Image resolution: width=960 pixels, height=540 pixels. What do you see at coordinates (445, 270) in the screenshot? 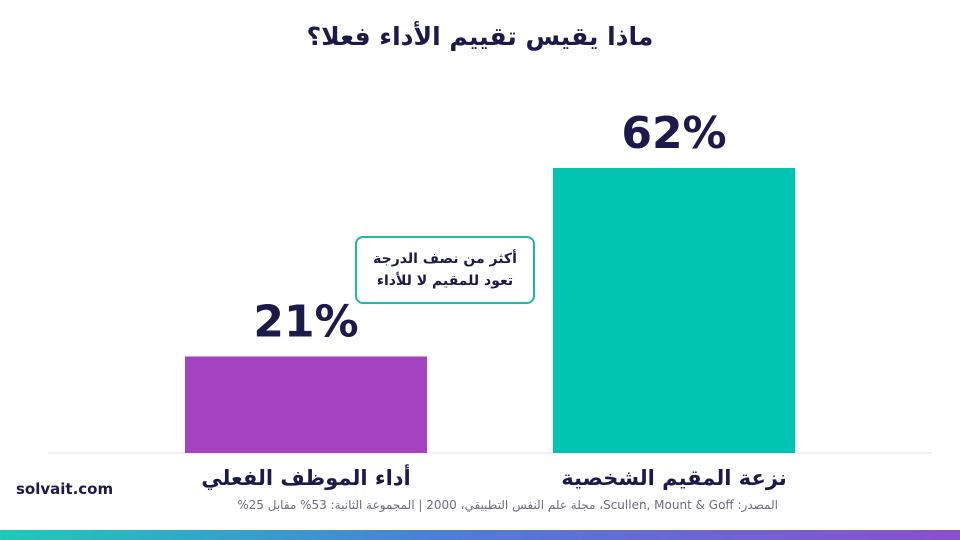
I see `annotation-callout: أكثر من نصف الدرجة تعود للمقيم لا للأداء` at bounding box center [445, 270].